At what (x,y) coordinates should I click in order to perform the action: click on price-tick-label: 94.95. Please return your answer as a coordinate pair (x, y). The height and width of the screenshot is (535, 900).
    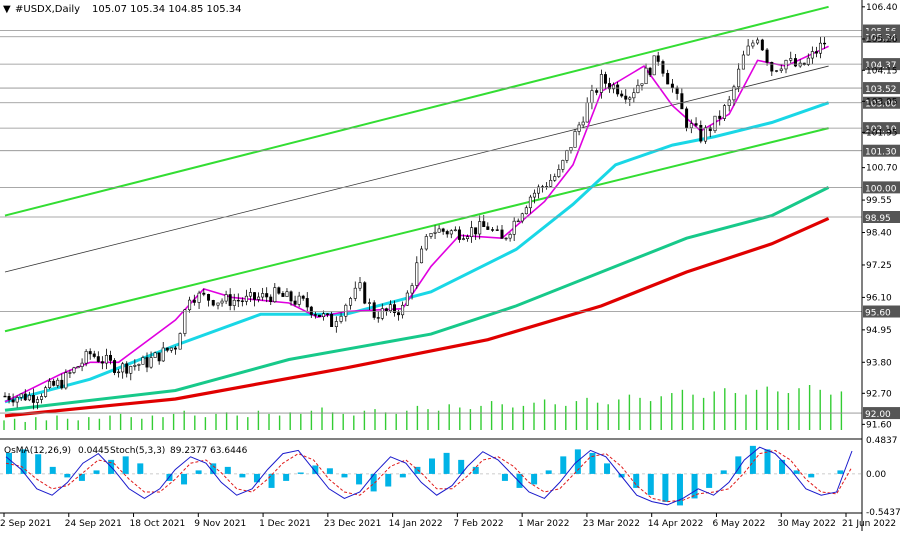
    Looking at the image, I should click on (879, 331).